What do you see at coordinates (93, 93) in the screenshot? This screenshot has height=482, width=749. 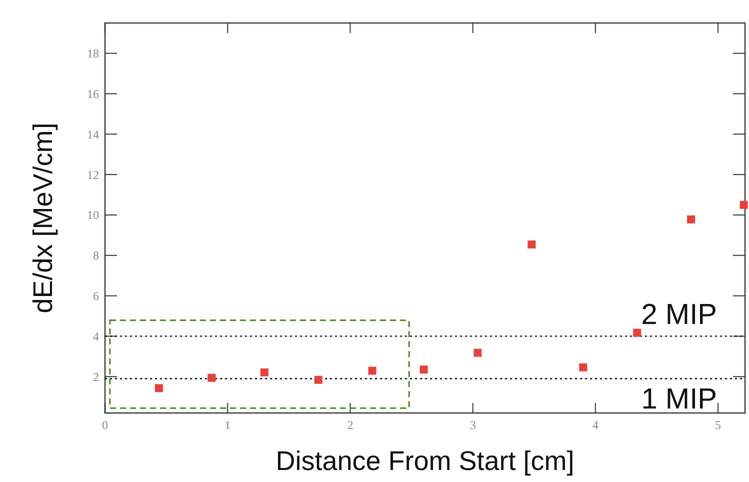 I see `y-tick-label: 16` at bounding box center [93, 93].